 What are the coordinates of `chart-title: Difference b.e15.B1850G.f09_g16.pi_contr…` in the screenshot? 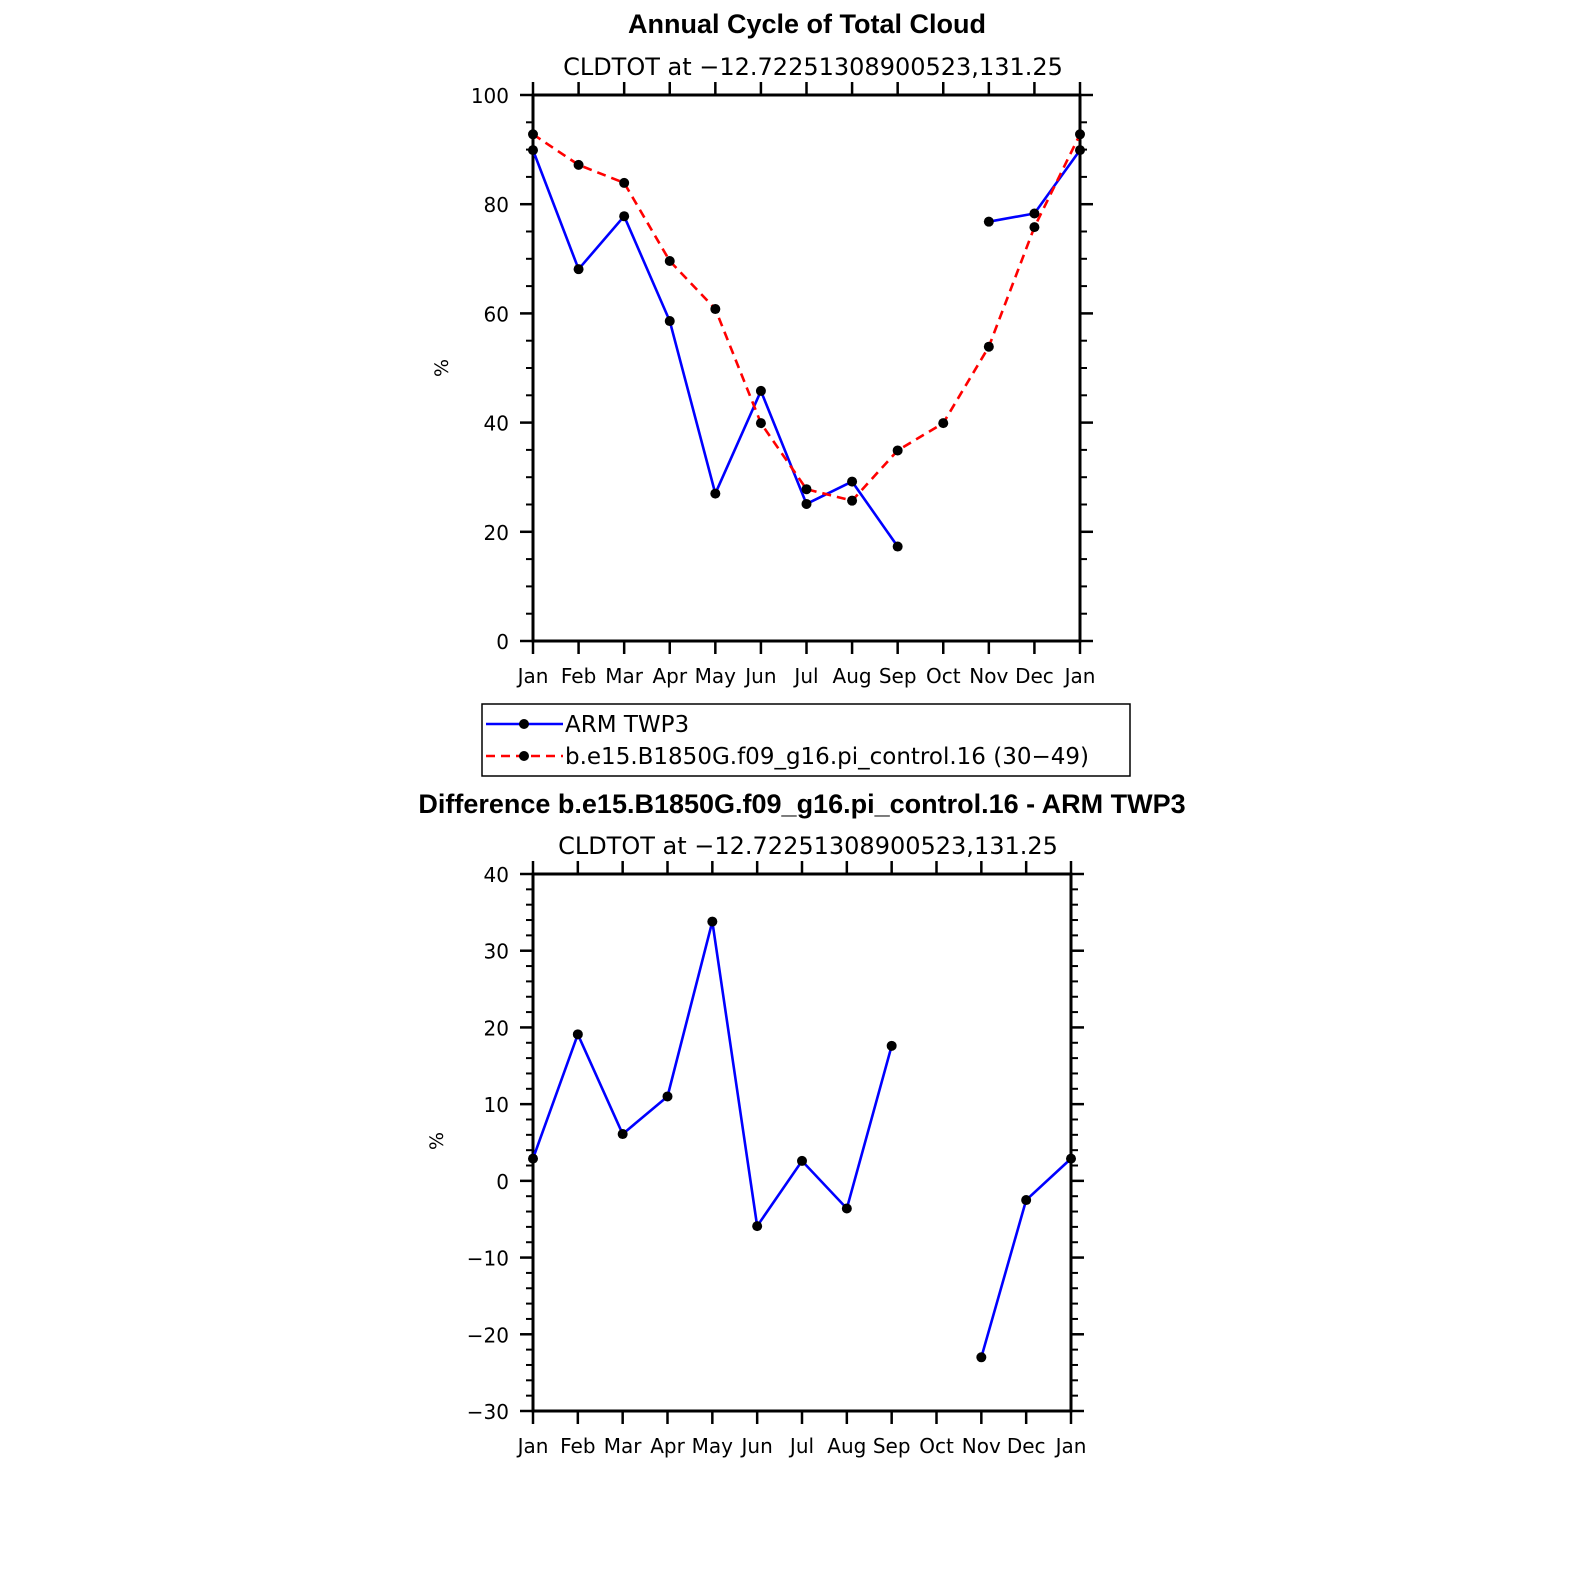 It's located at (801, 804).